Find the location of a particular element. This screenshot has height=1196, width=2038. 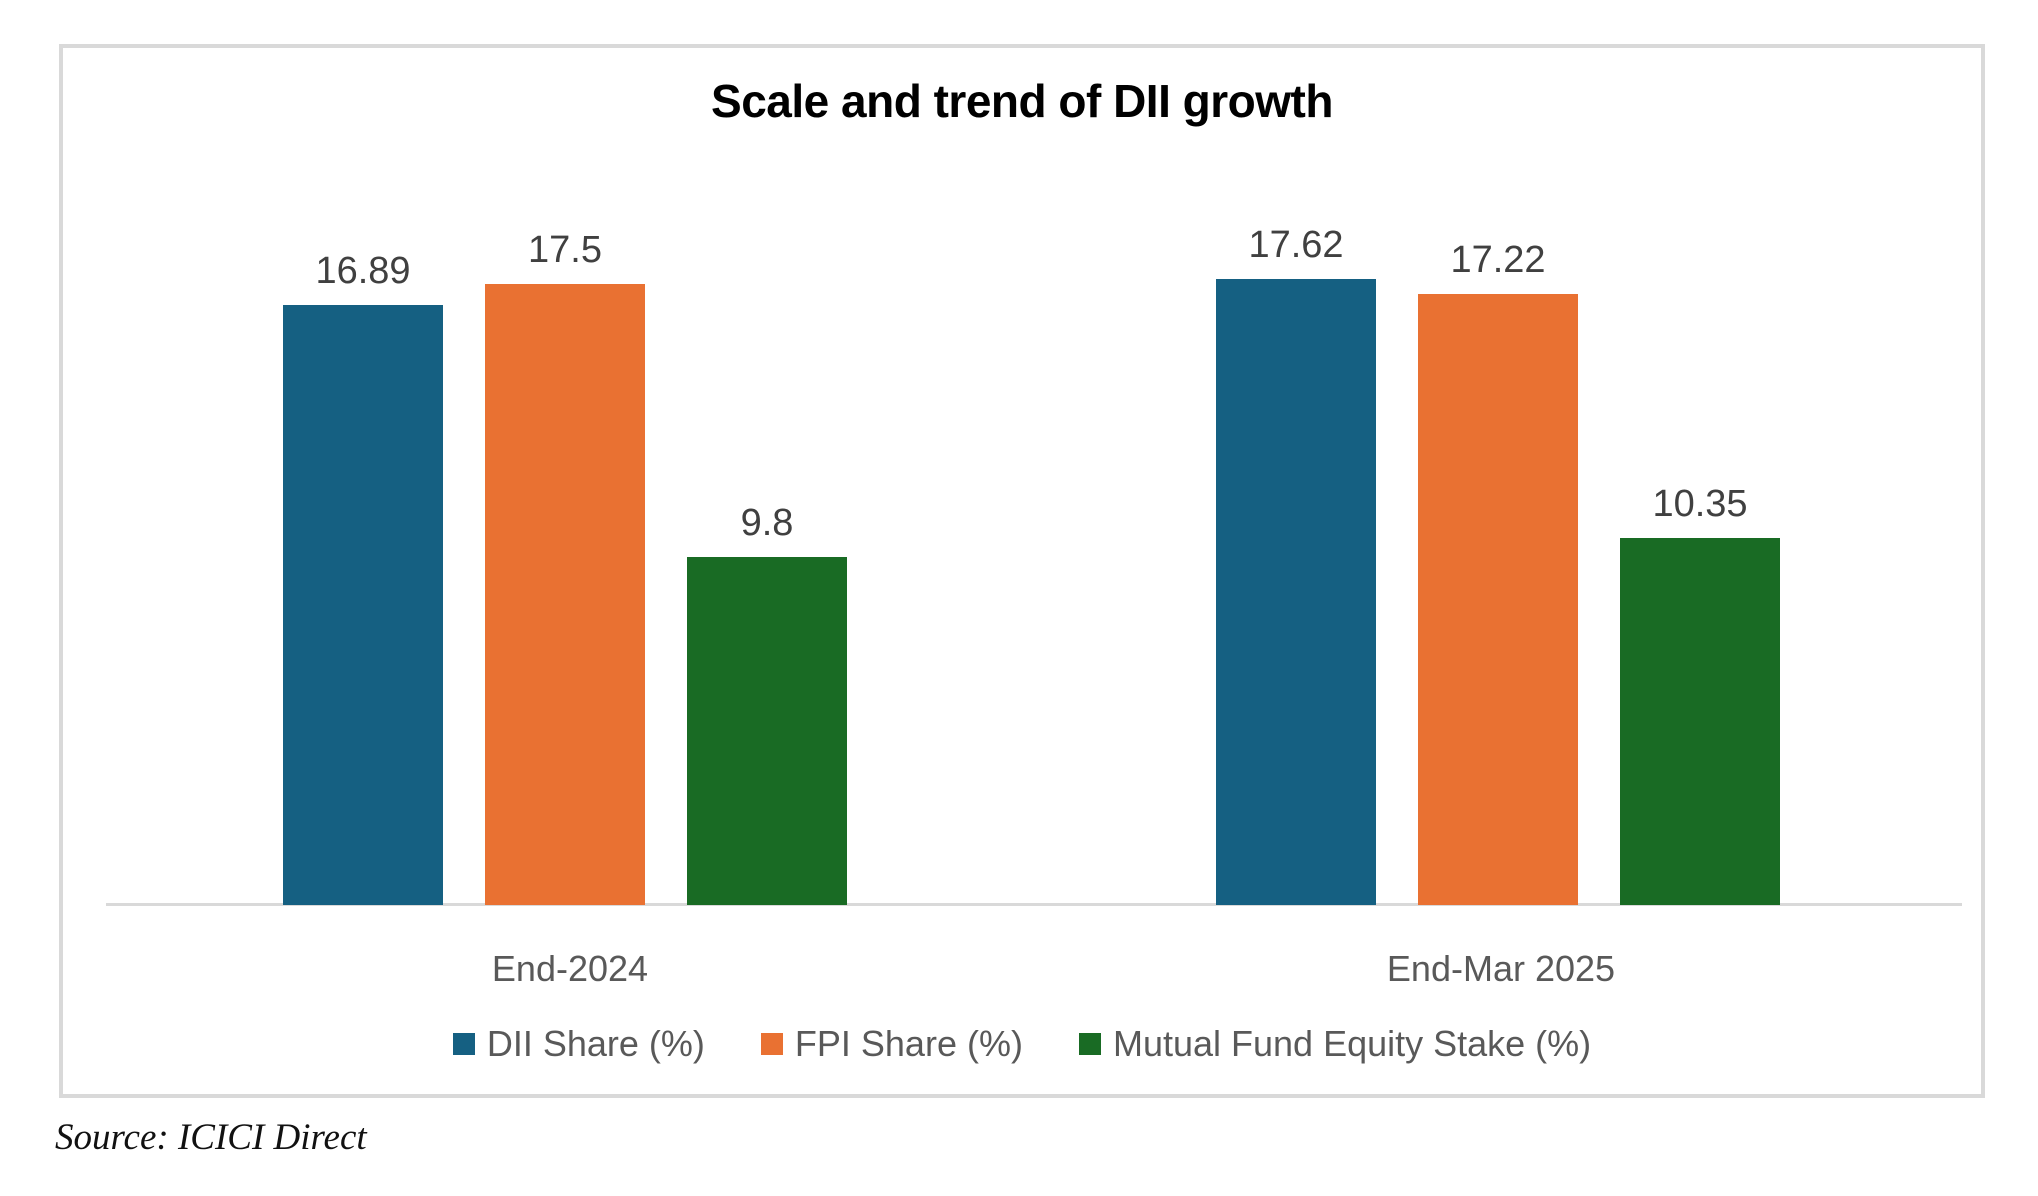

bar-dii-share-end-2024 is located at coordinates (363, 605).